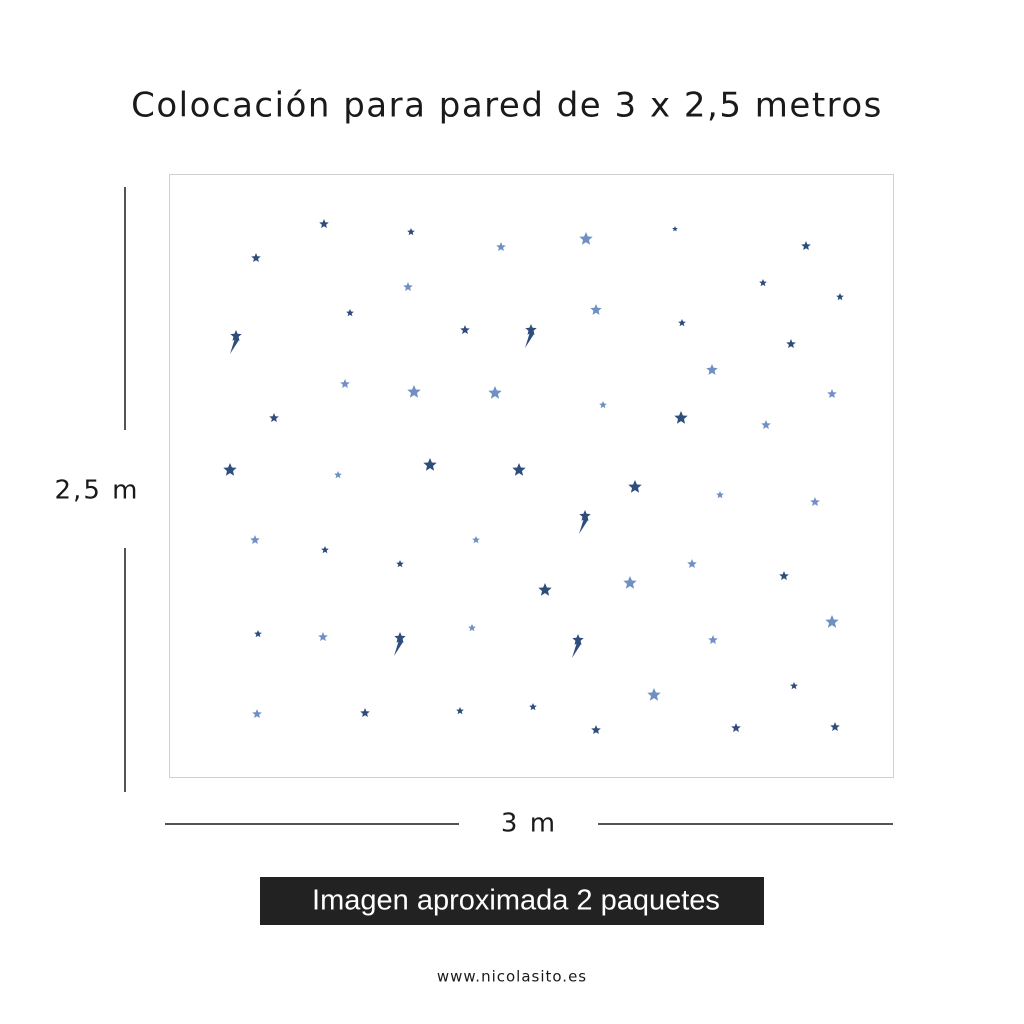 The height and width of the screenshot is (1024, 1024). What do you see at coordinates (529, 824) in the screenshot?
I see `width-label: 3 m` at bounding box center [529, 824].